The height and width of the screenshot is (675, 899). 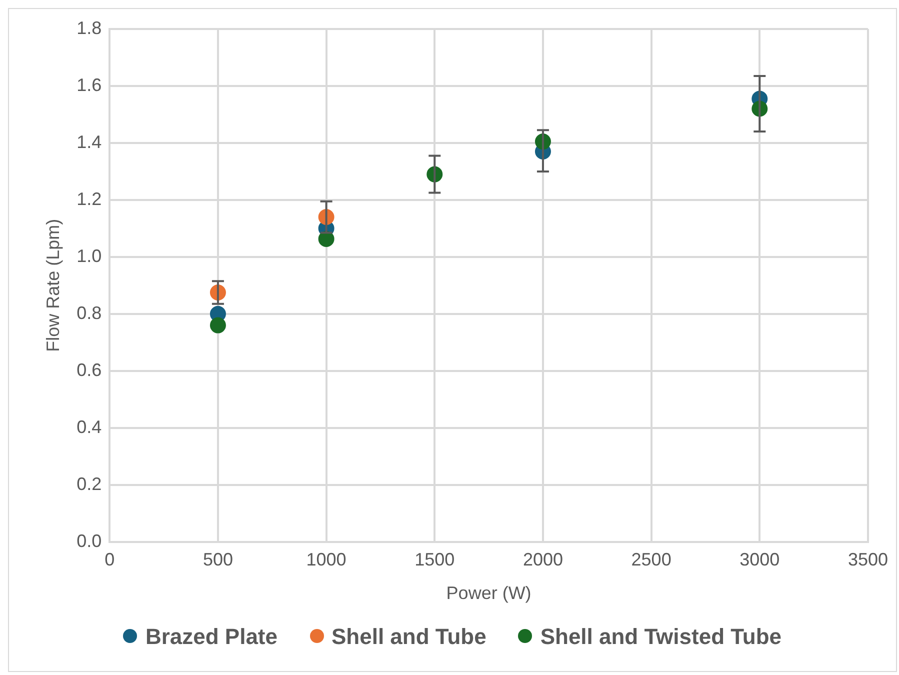 I want to click on x-tick-label: 3000, so click(x=760, y=560).